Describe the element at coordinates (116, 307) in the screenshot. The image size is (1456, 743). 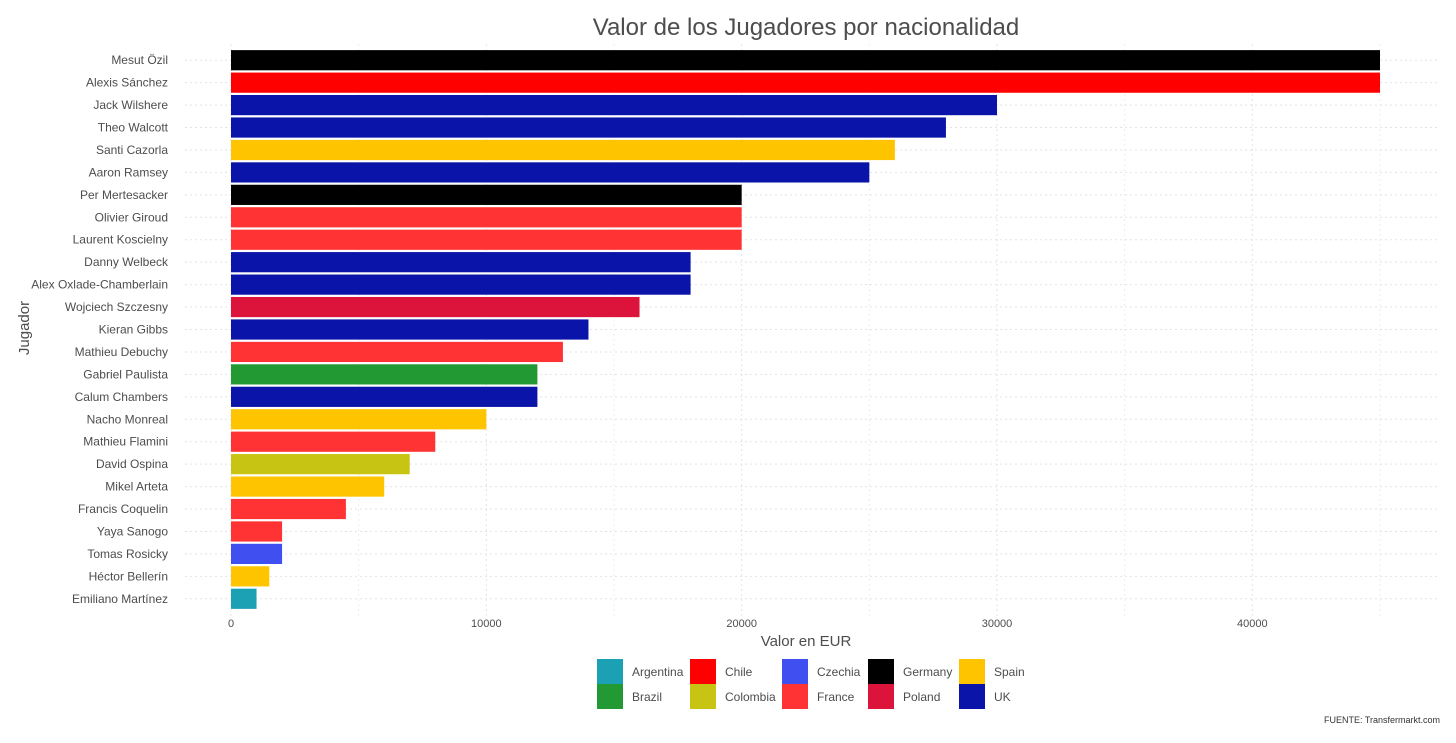
I see `y-tick-label: Wojciech Szczesny` at that location.